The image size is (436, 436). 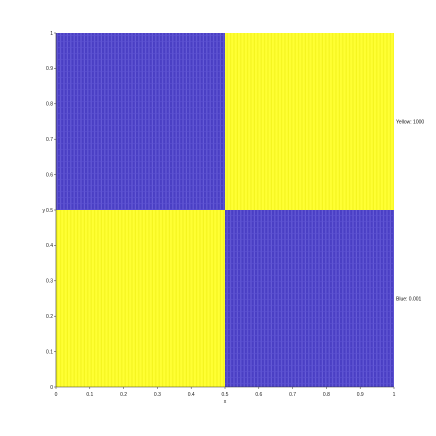 I want to click on y-tick-label: 0, so click(x=51, y=388).